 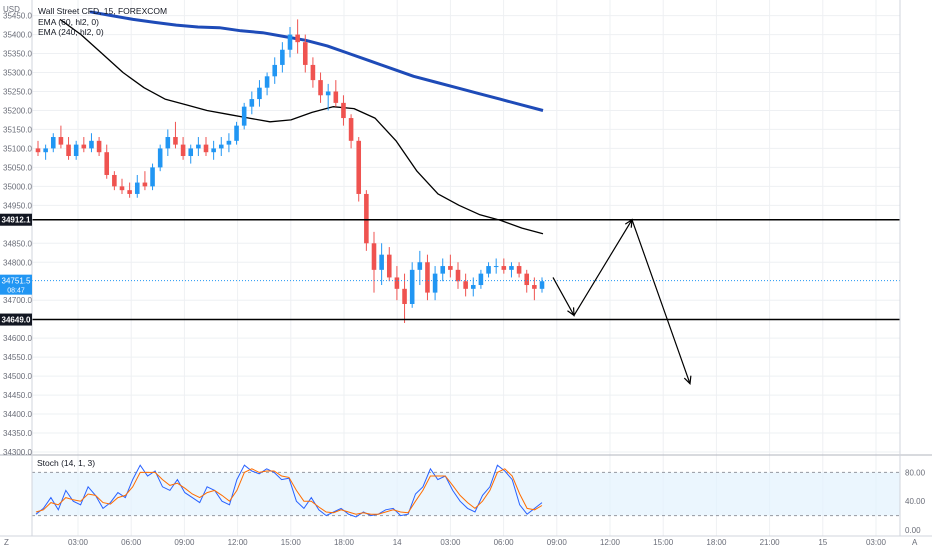 I want to click on upper-level-label-bg, so click(x=16, y=219).